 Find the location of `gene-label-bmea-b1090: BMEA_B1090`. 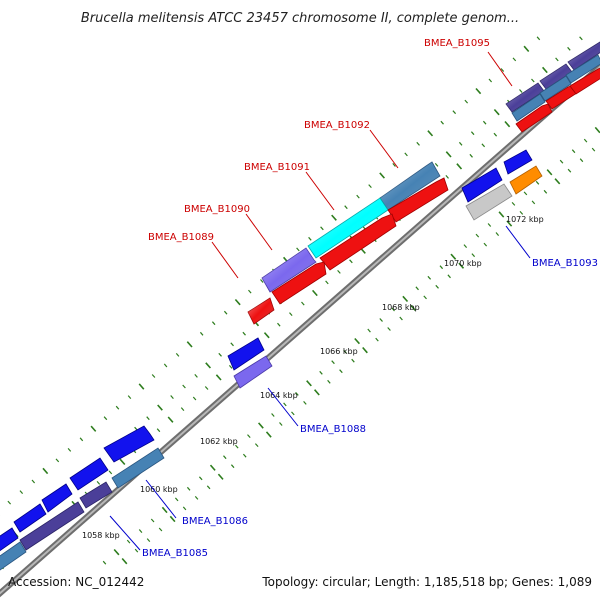

gene-label-bmea-b1090: BMEA_B1090 is located at coordinates (217, 209).